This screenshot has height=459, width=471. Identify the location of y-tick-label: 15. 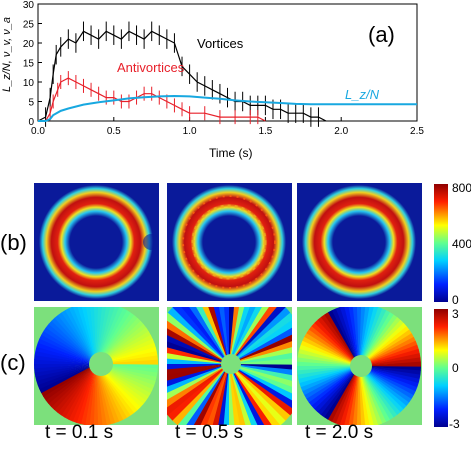
(29, 64).